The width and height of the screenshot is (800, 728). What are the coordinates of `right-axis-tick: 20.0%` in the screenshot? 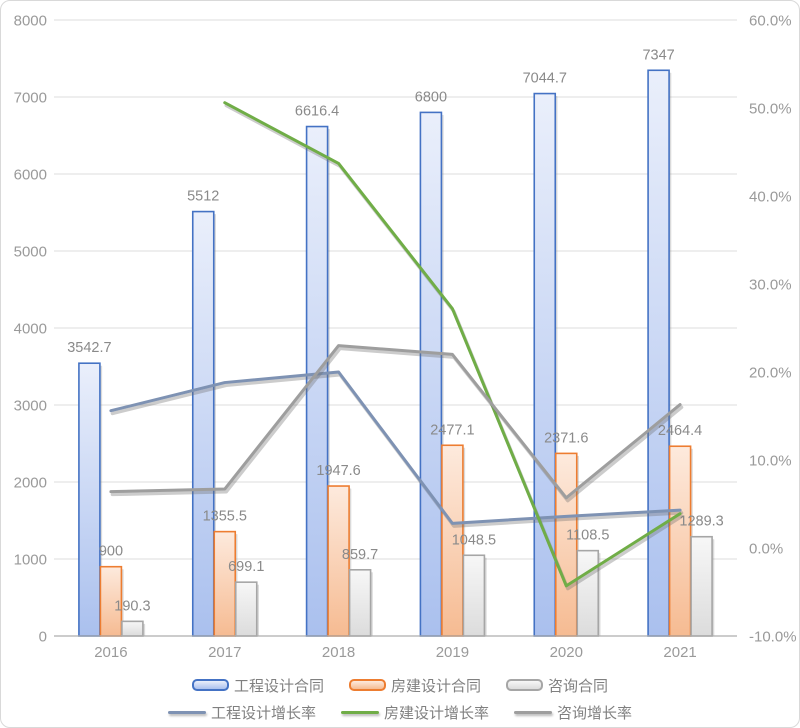 It's located at (770, 373).